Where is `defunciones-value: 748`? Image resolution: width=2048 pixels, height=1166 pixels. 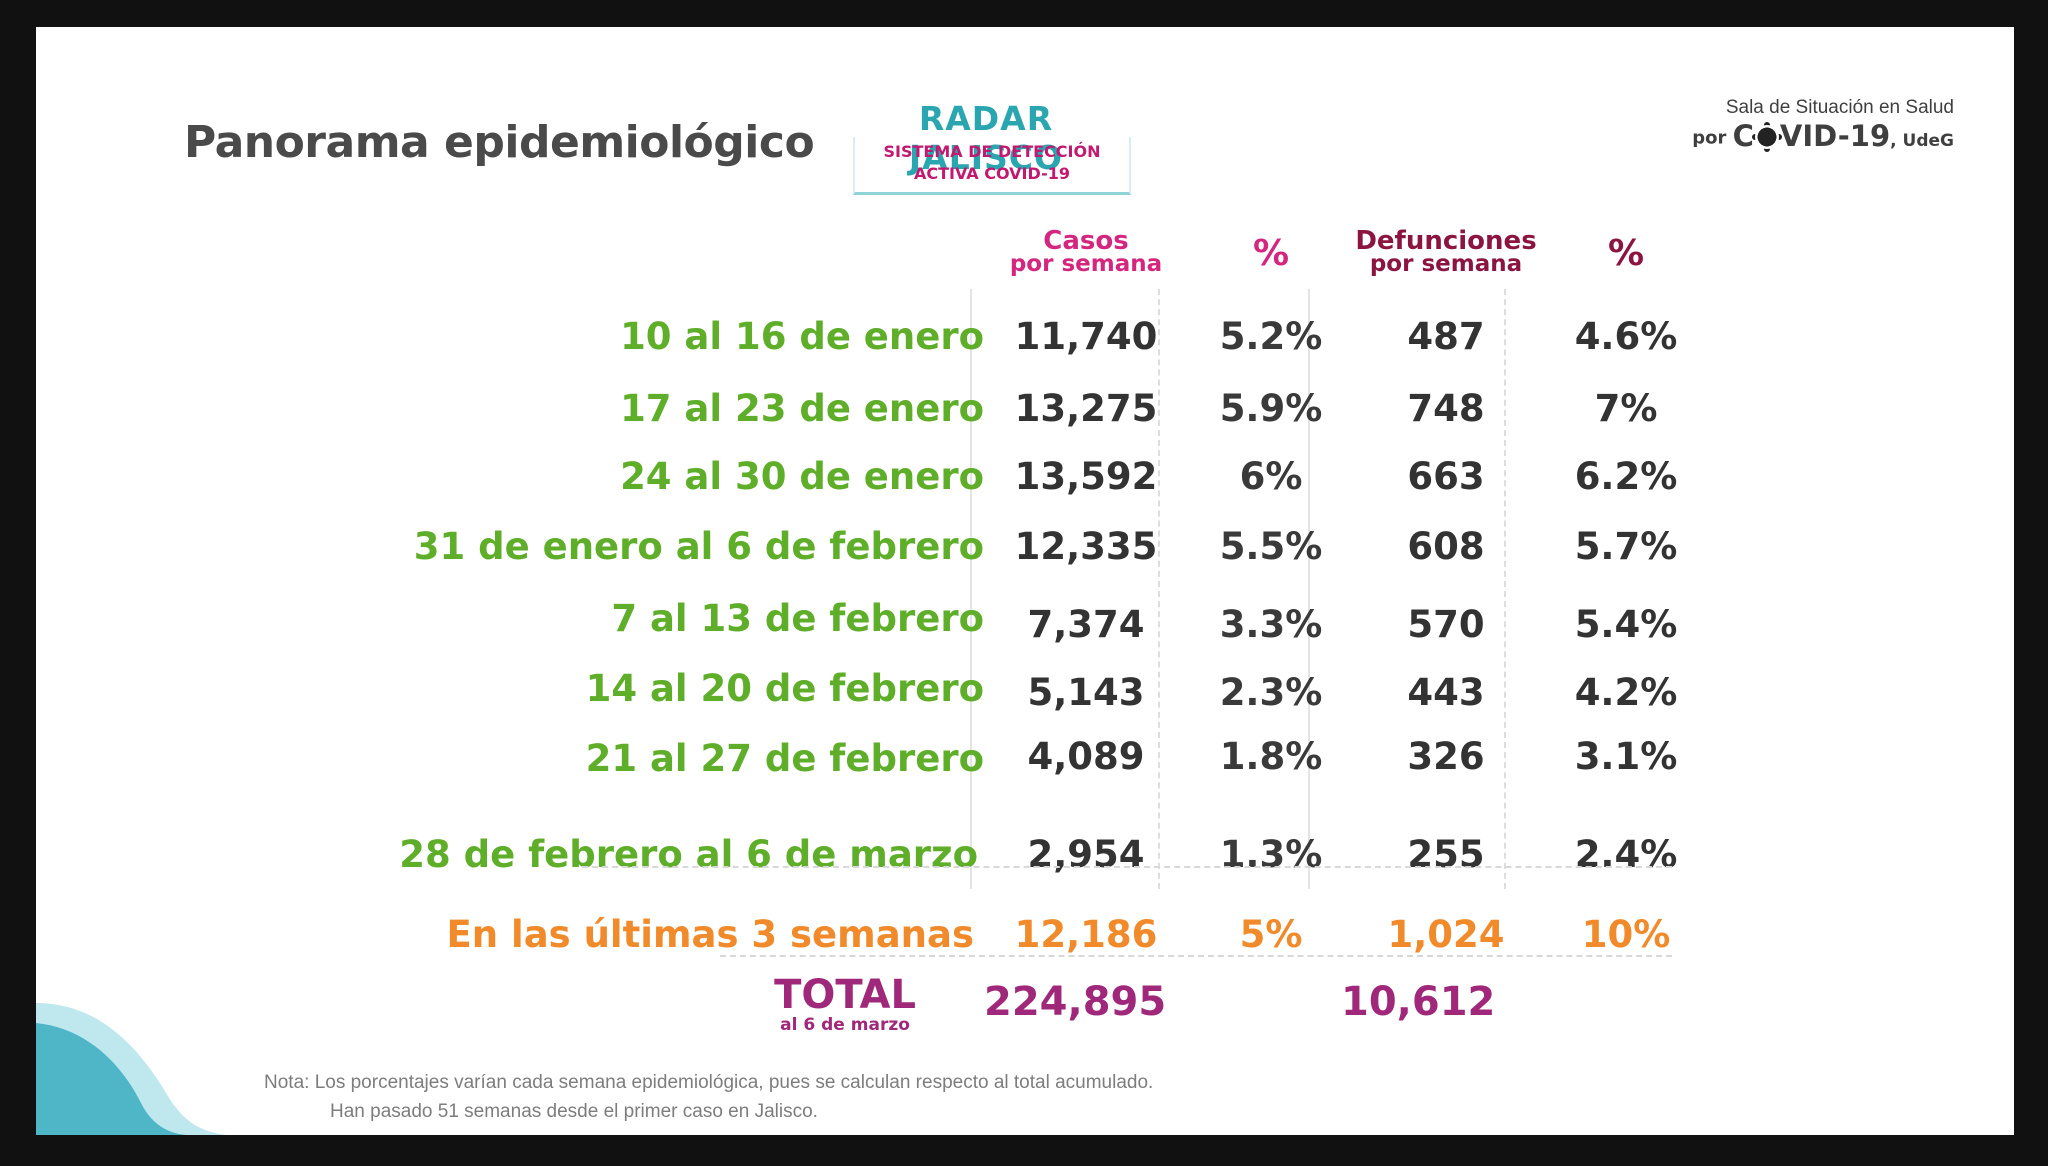 defunciones-value: 748 is located at coordinates (1446, 408).